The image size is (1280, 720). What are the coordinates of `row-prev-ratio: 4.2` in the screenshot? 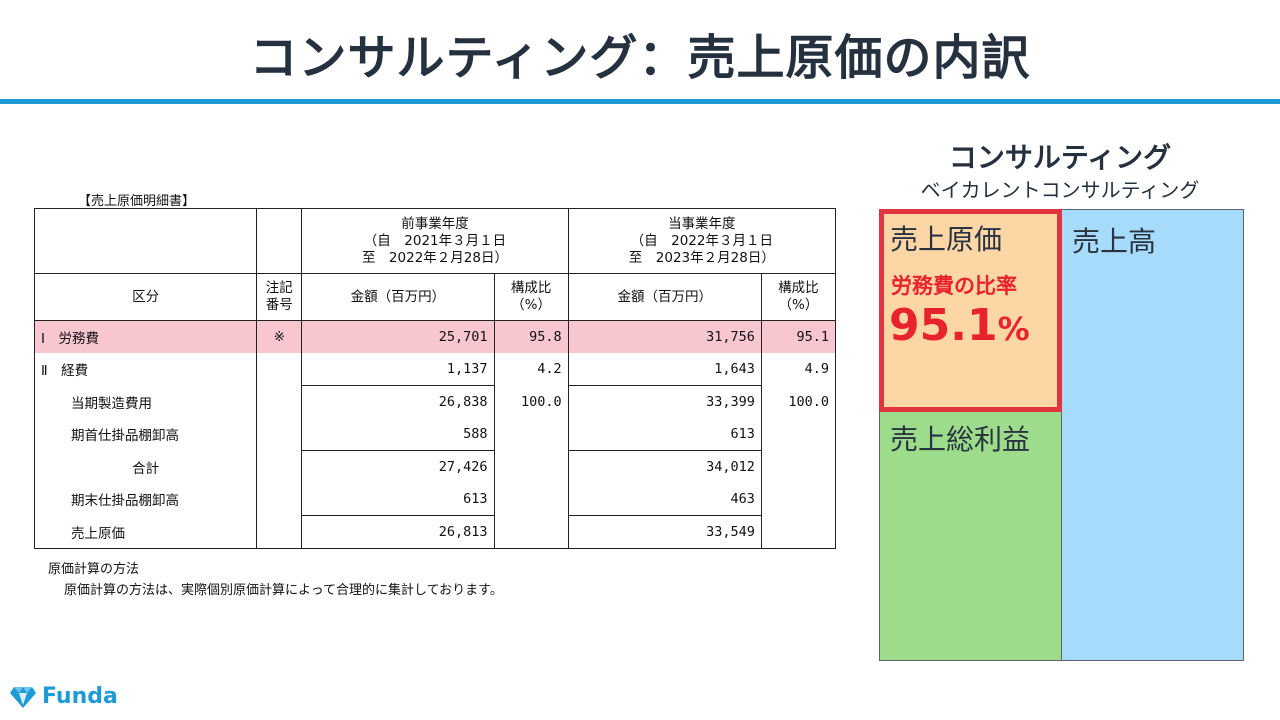 It's located at (531, 369).